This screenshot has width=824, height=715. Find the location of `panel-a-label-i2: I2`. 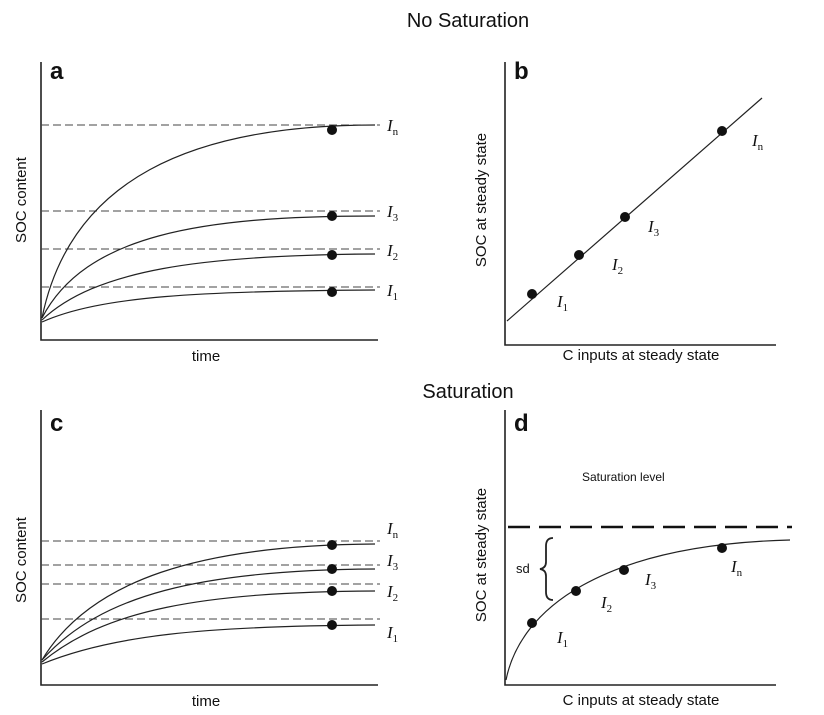

panel-a-label-i2: I2 is located at coordinates (392, 252).